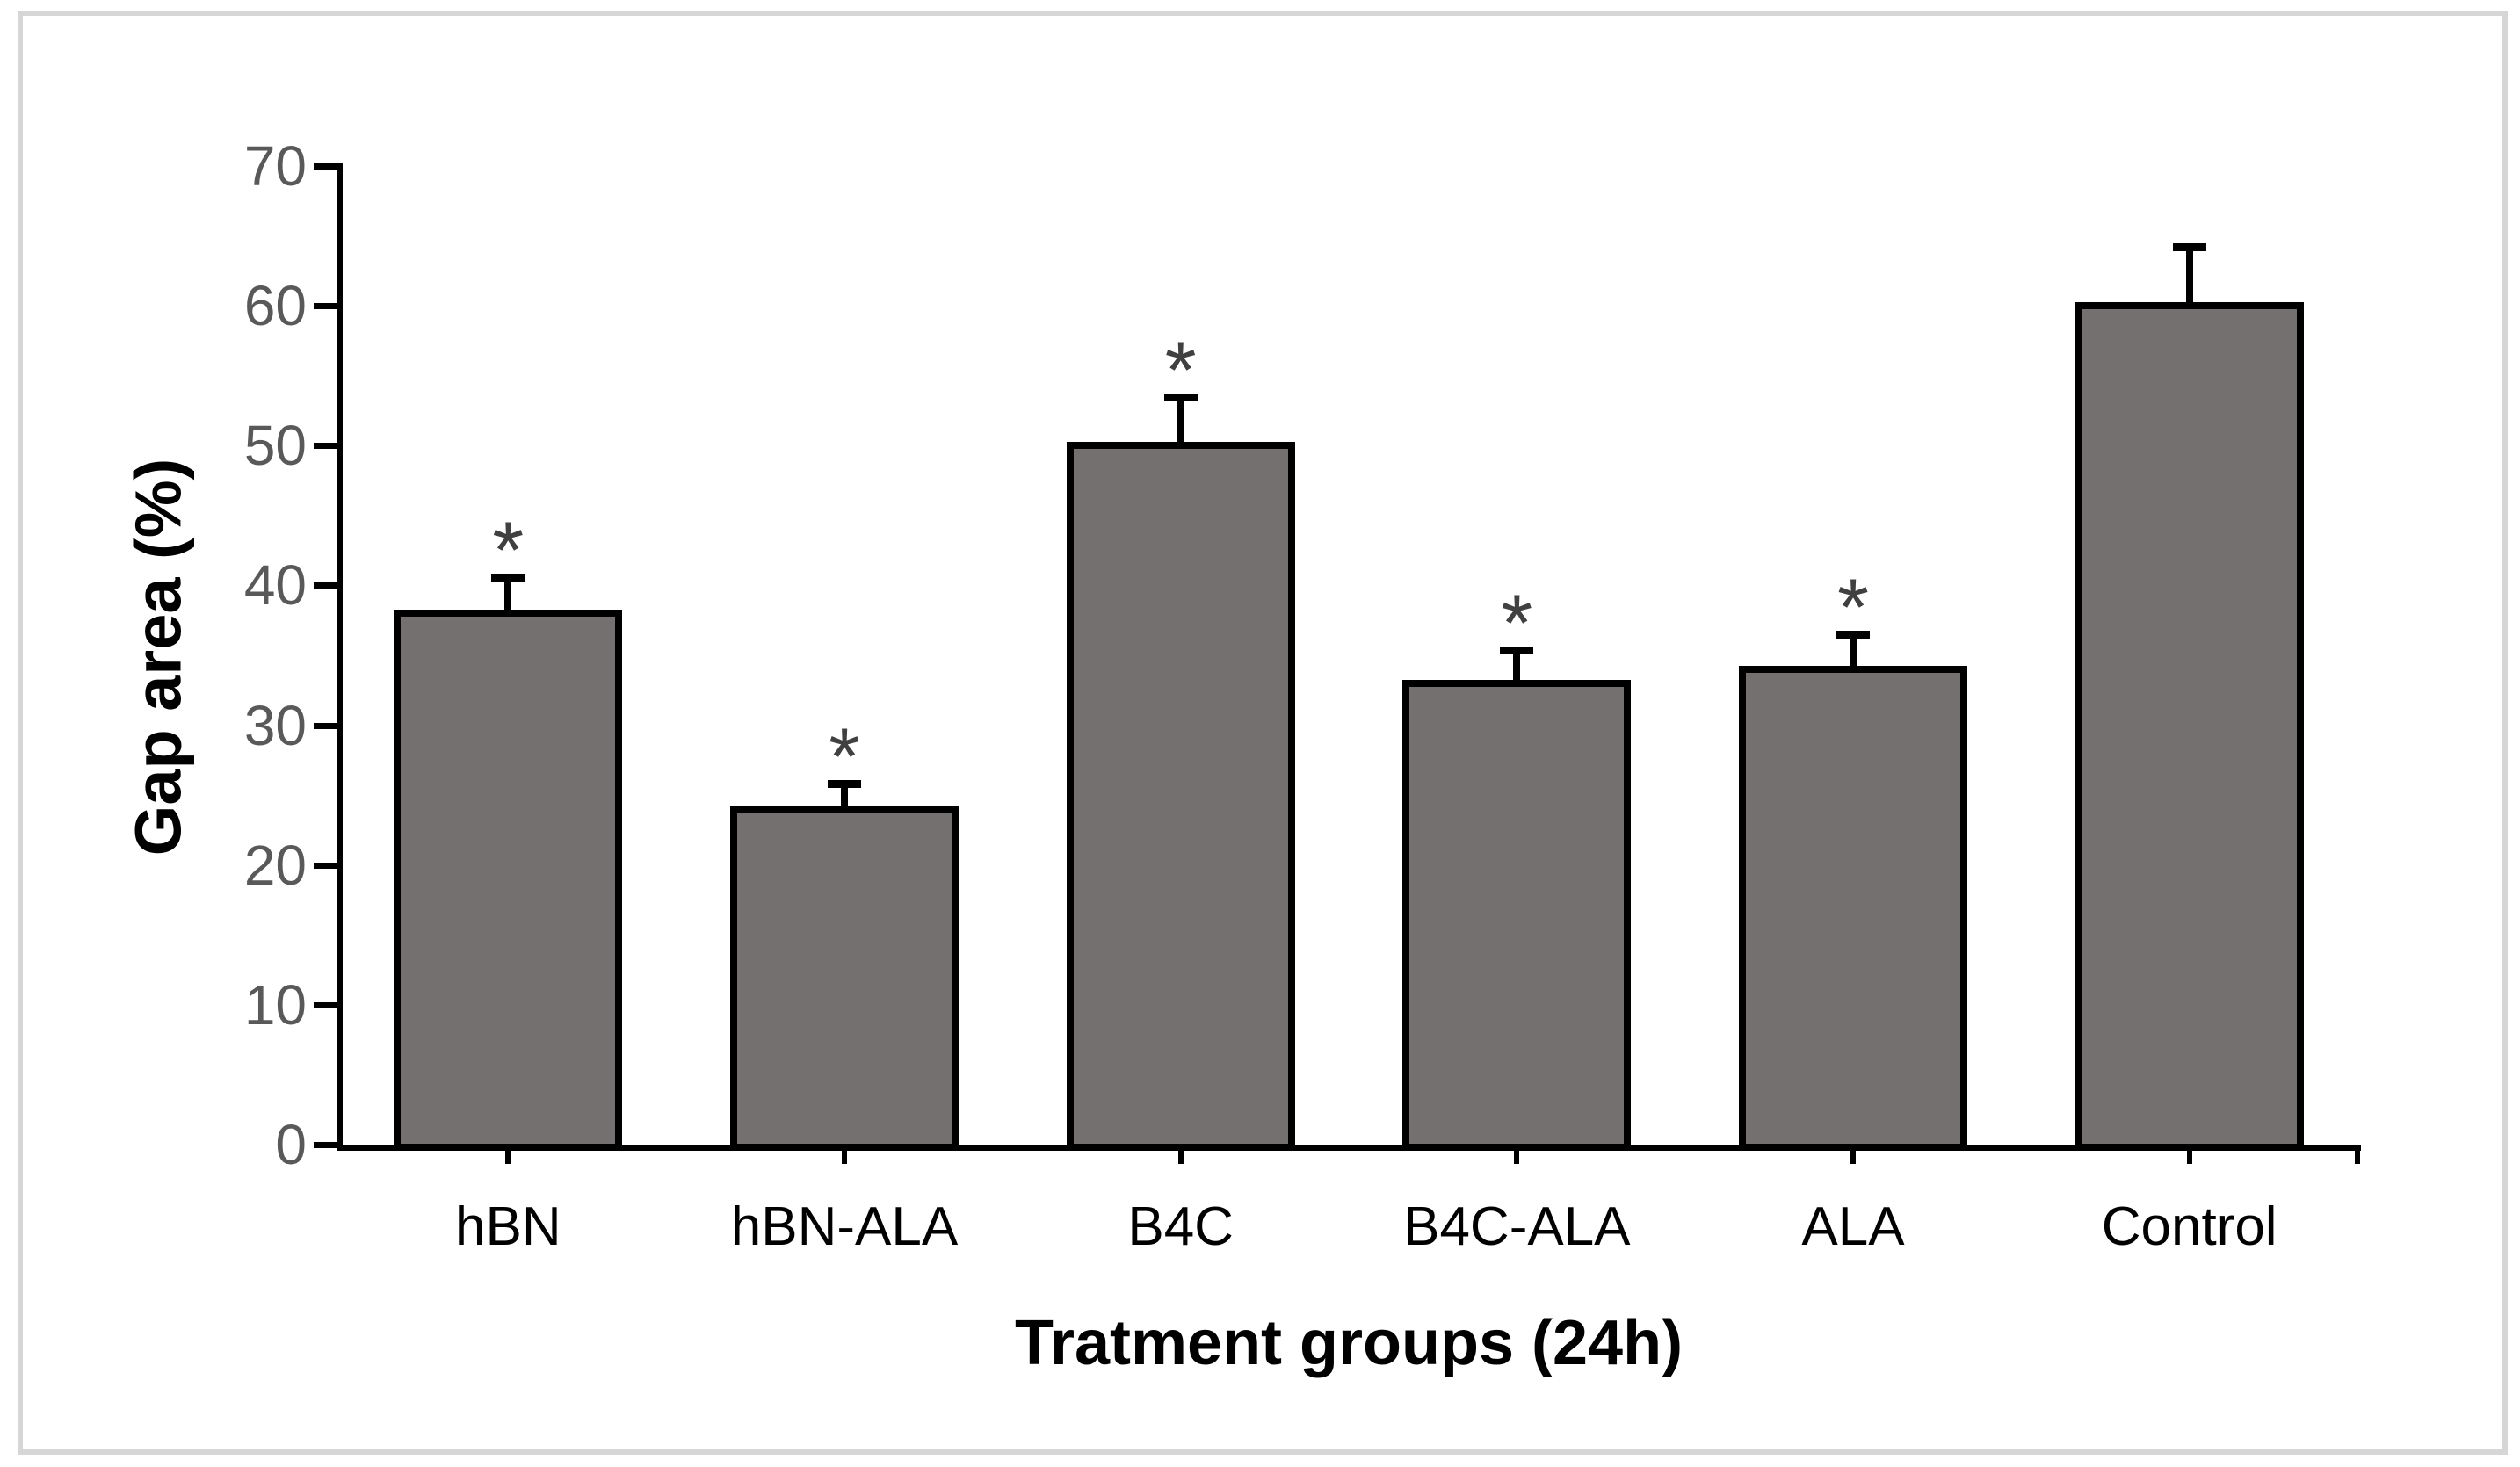  Describe the element at coordinates (508, 880) in the screenshot. I see `bar-hBN` at that location.